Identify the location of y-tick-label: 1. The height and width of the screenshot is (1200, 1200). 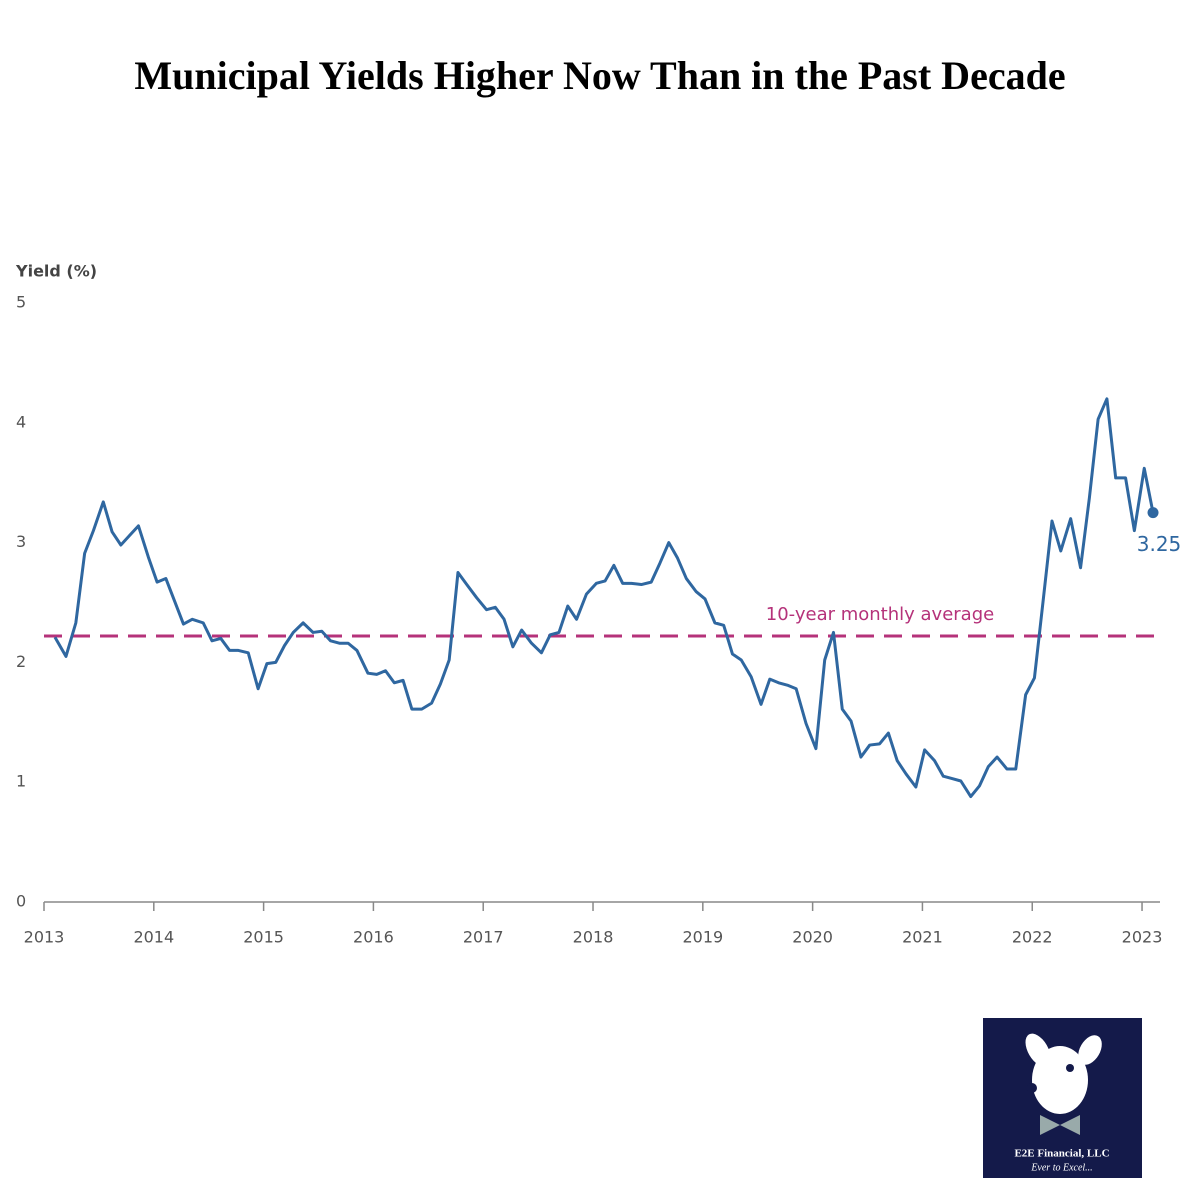
(21, 781).